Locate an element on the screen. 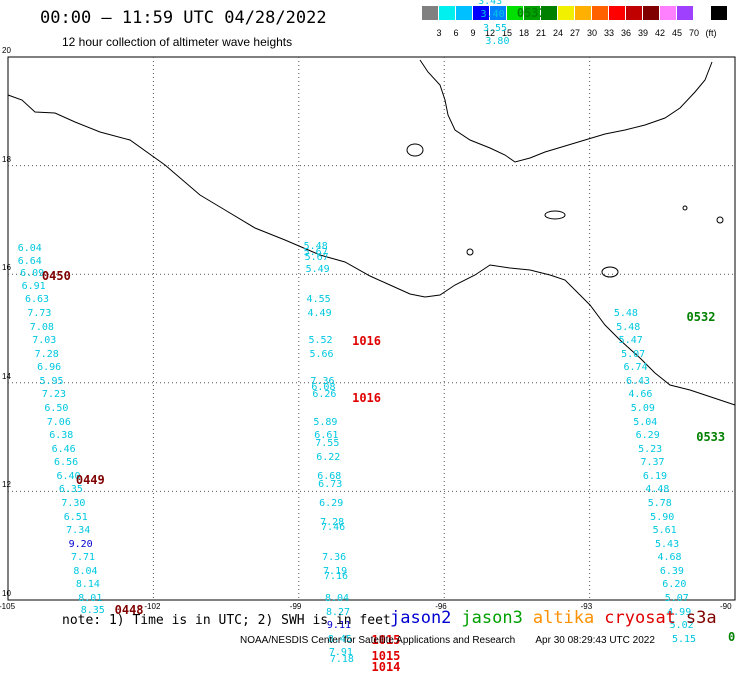 The height and width of the screenshot is (674, 740). wave-height-value: 6.09 is located at coordinates (32, 273).